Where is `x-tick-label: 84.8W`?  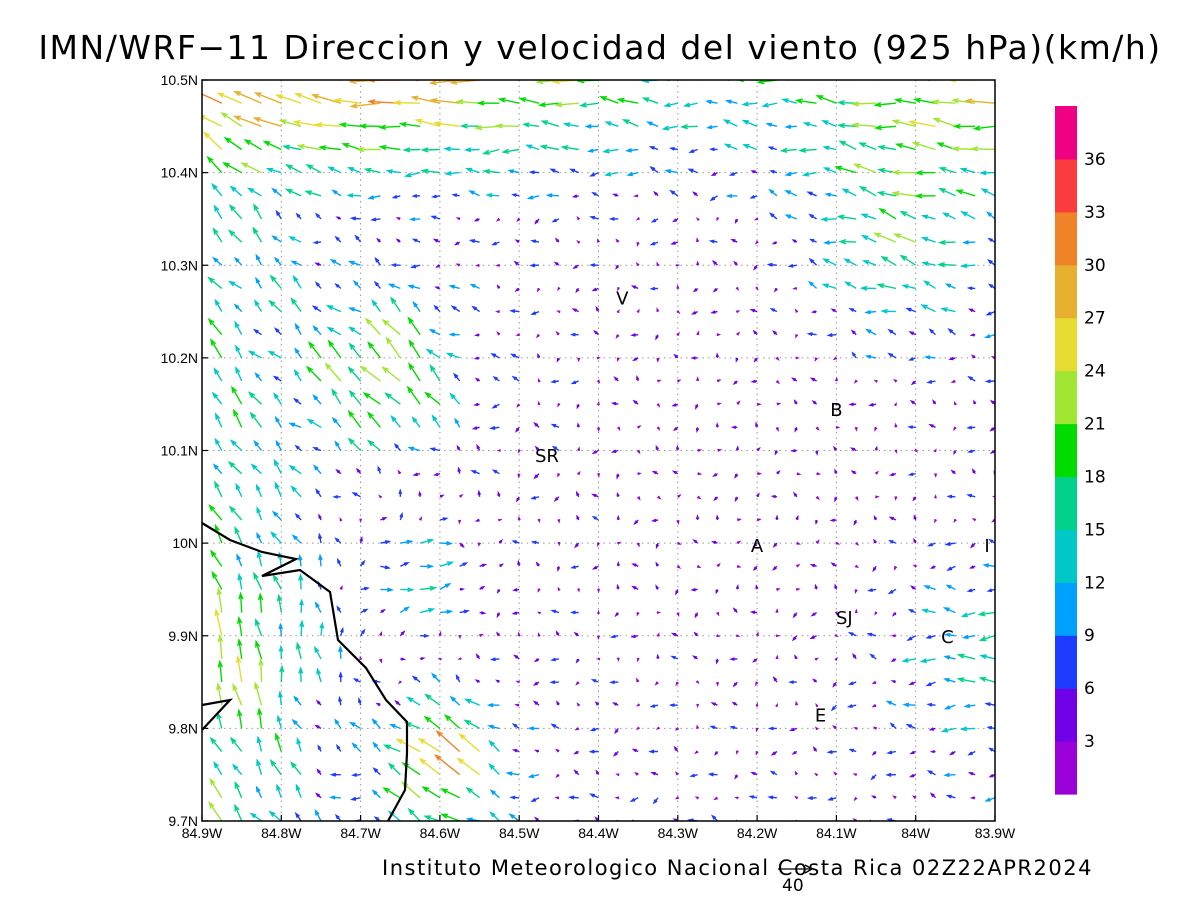 x-tick-label: 84.8W is located at coordinates (281, 833).